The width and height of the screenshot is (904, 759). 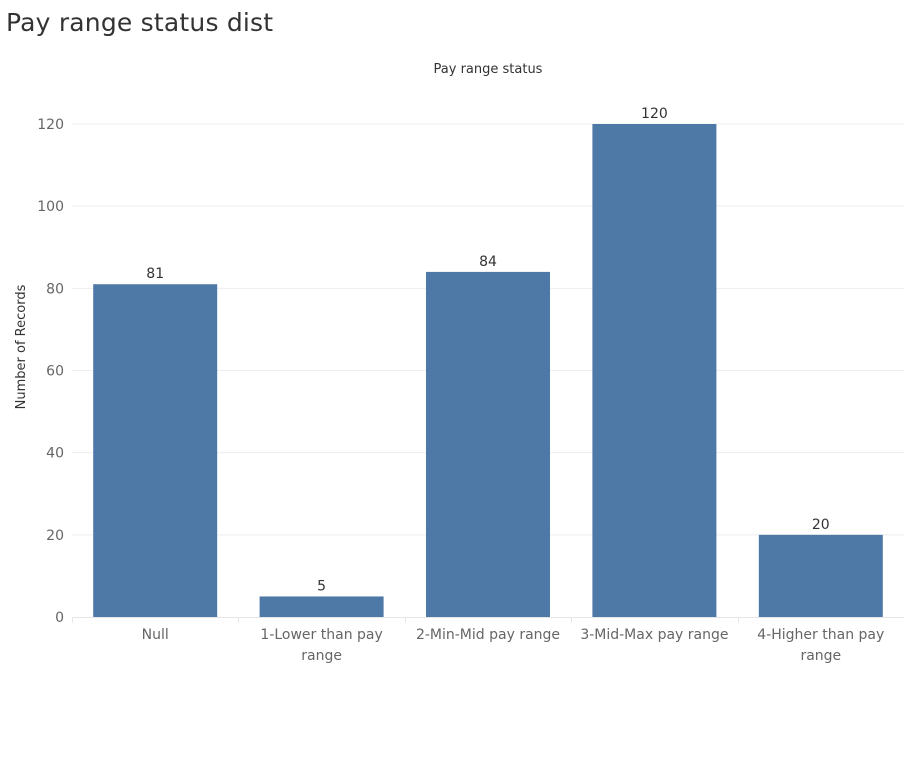 What do you see at coordinates (488, 635) in the screenshot?
I see `x-tick-label: 2-Min-Mid pay range` at bounding box center [488, 635].